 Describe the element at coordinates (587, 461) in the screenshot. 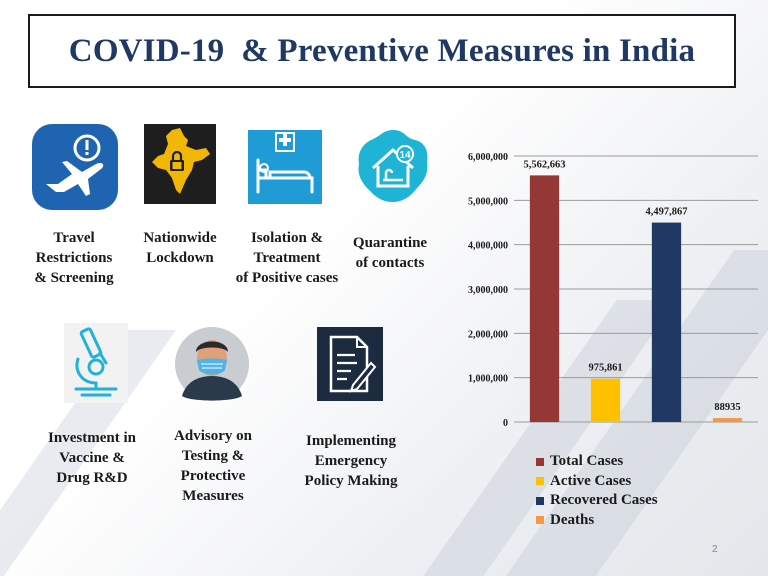

I see `legend-label: Total Cases` at that location.